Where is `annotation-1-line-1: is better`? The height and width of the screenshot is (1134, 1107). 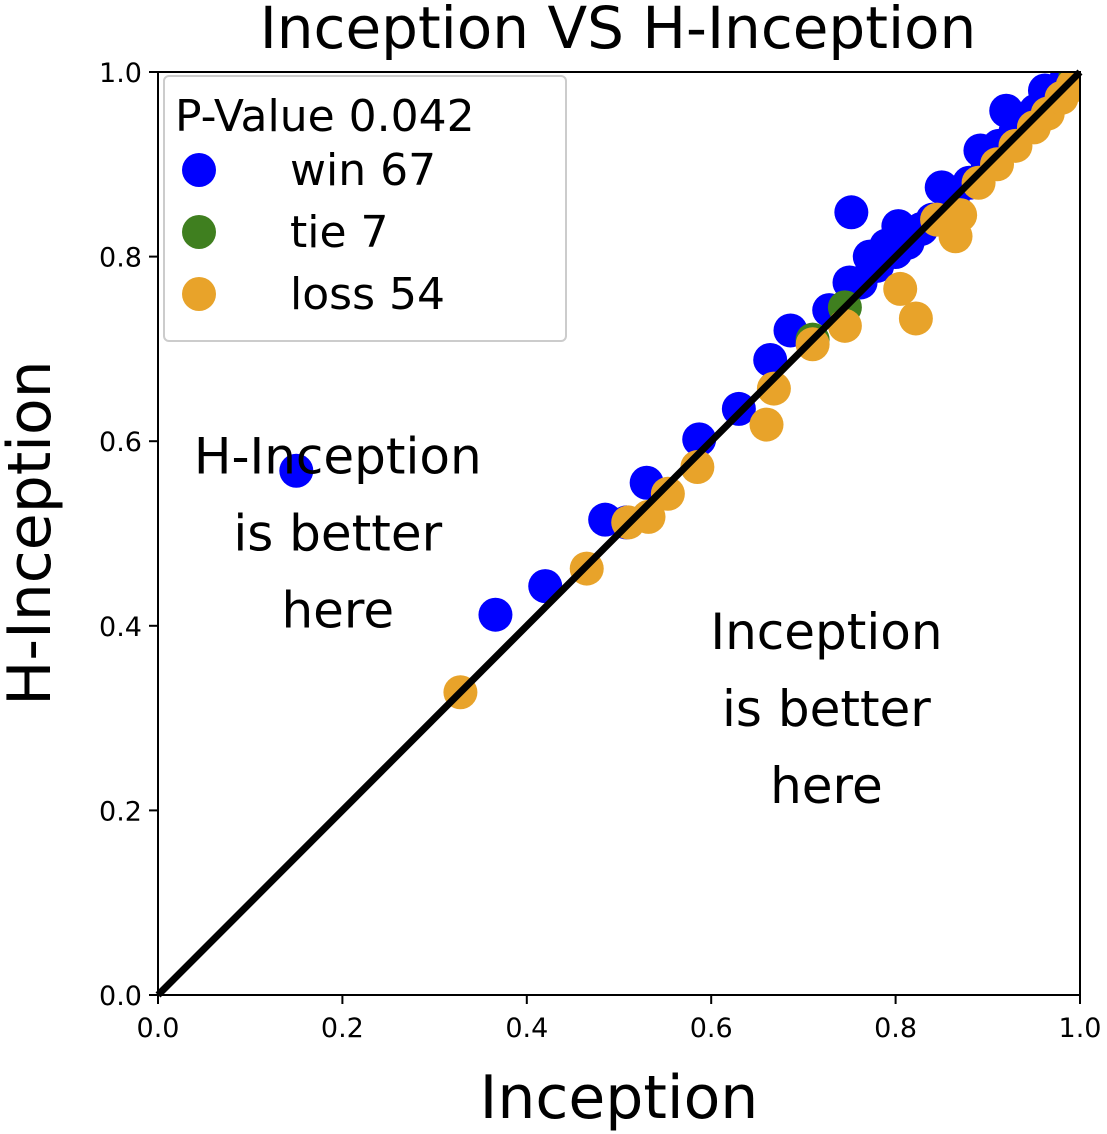
annotation-1-line-1: is better is located at coordinates (826, 709).